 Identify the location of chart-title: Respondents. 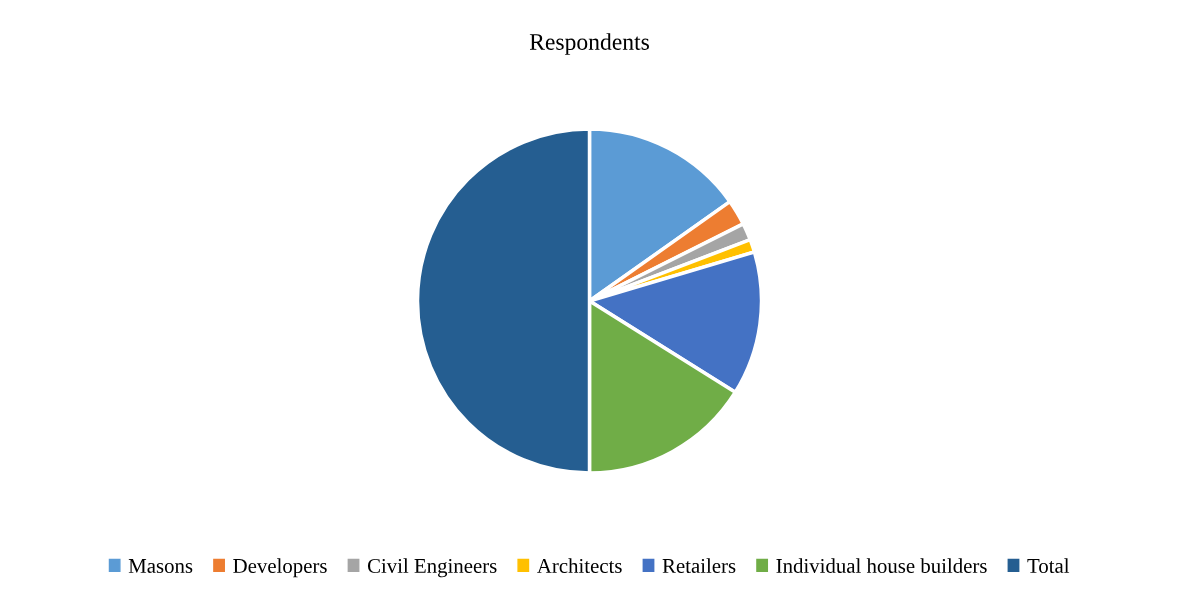
(589, 44).